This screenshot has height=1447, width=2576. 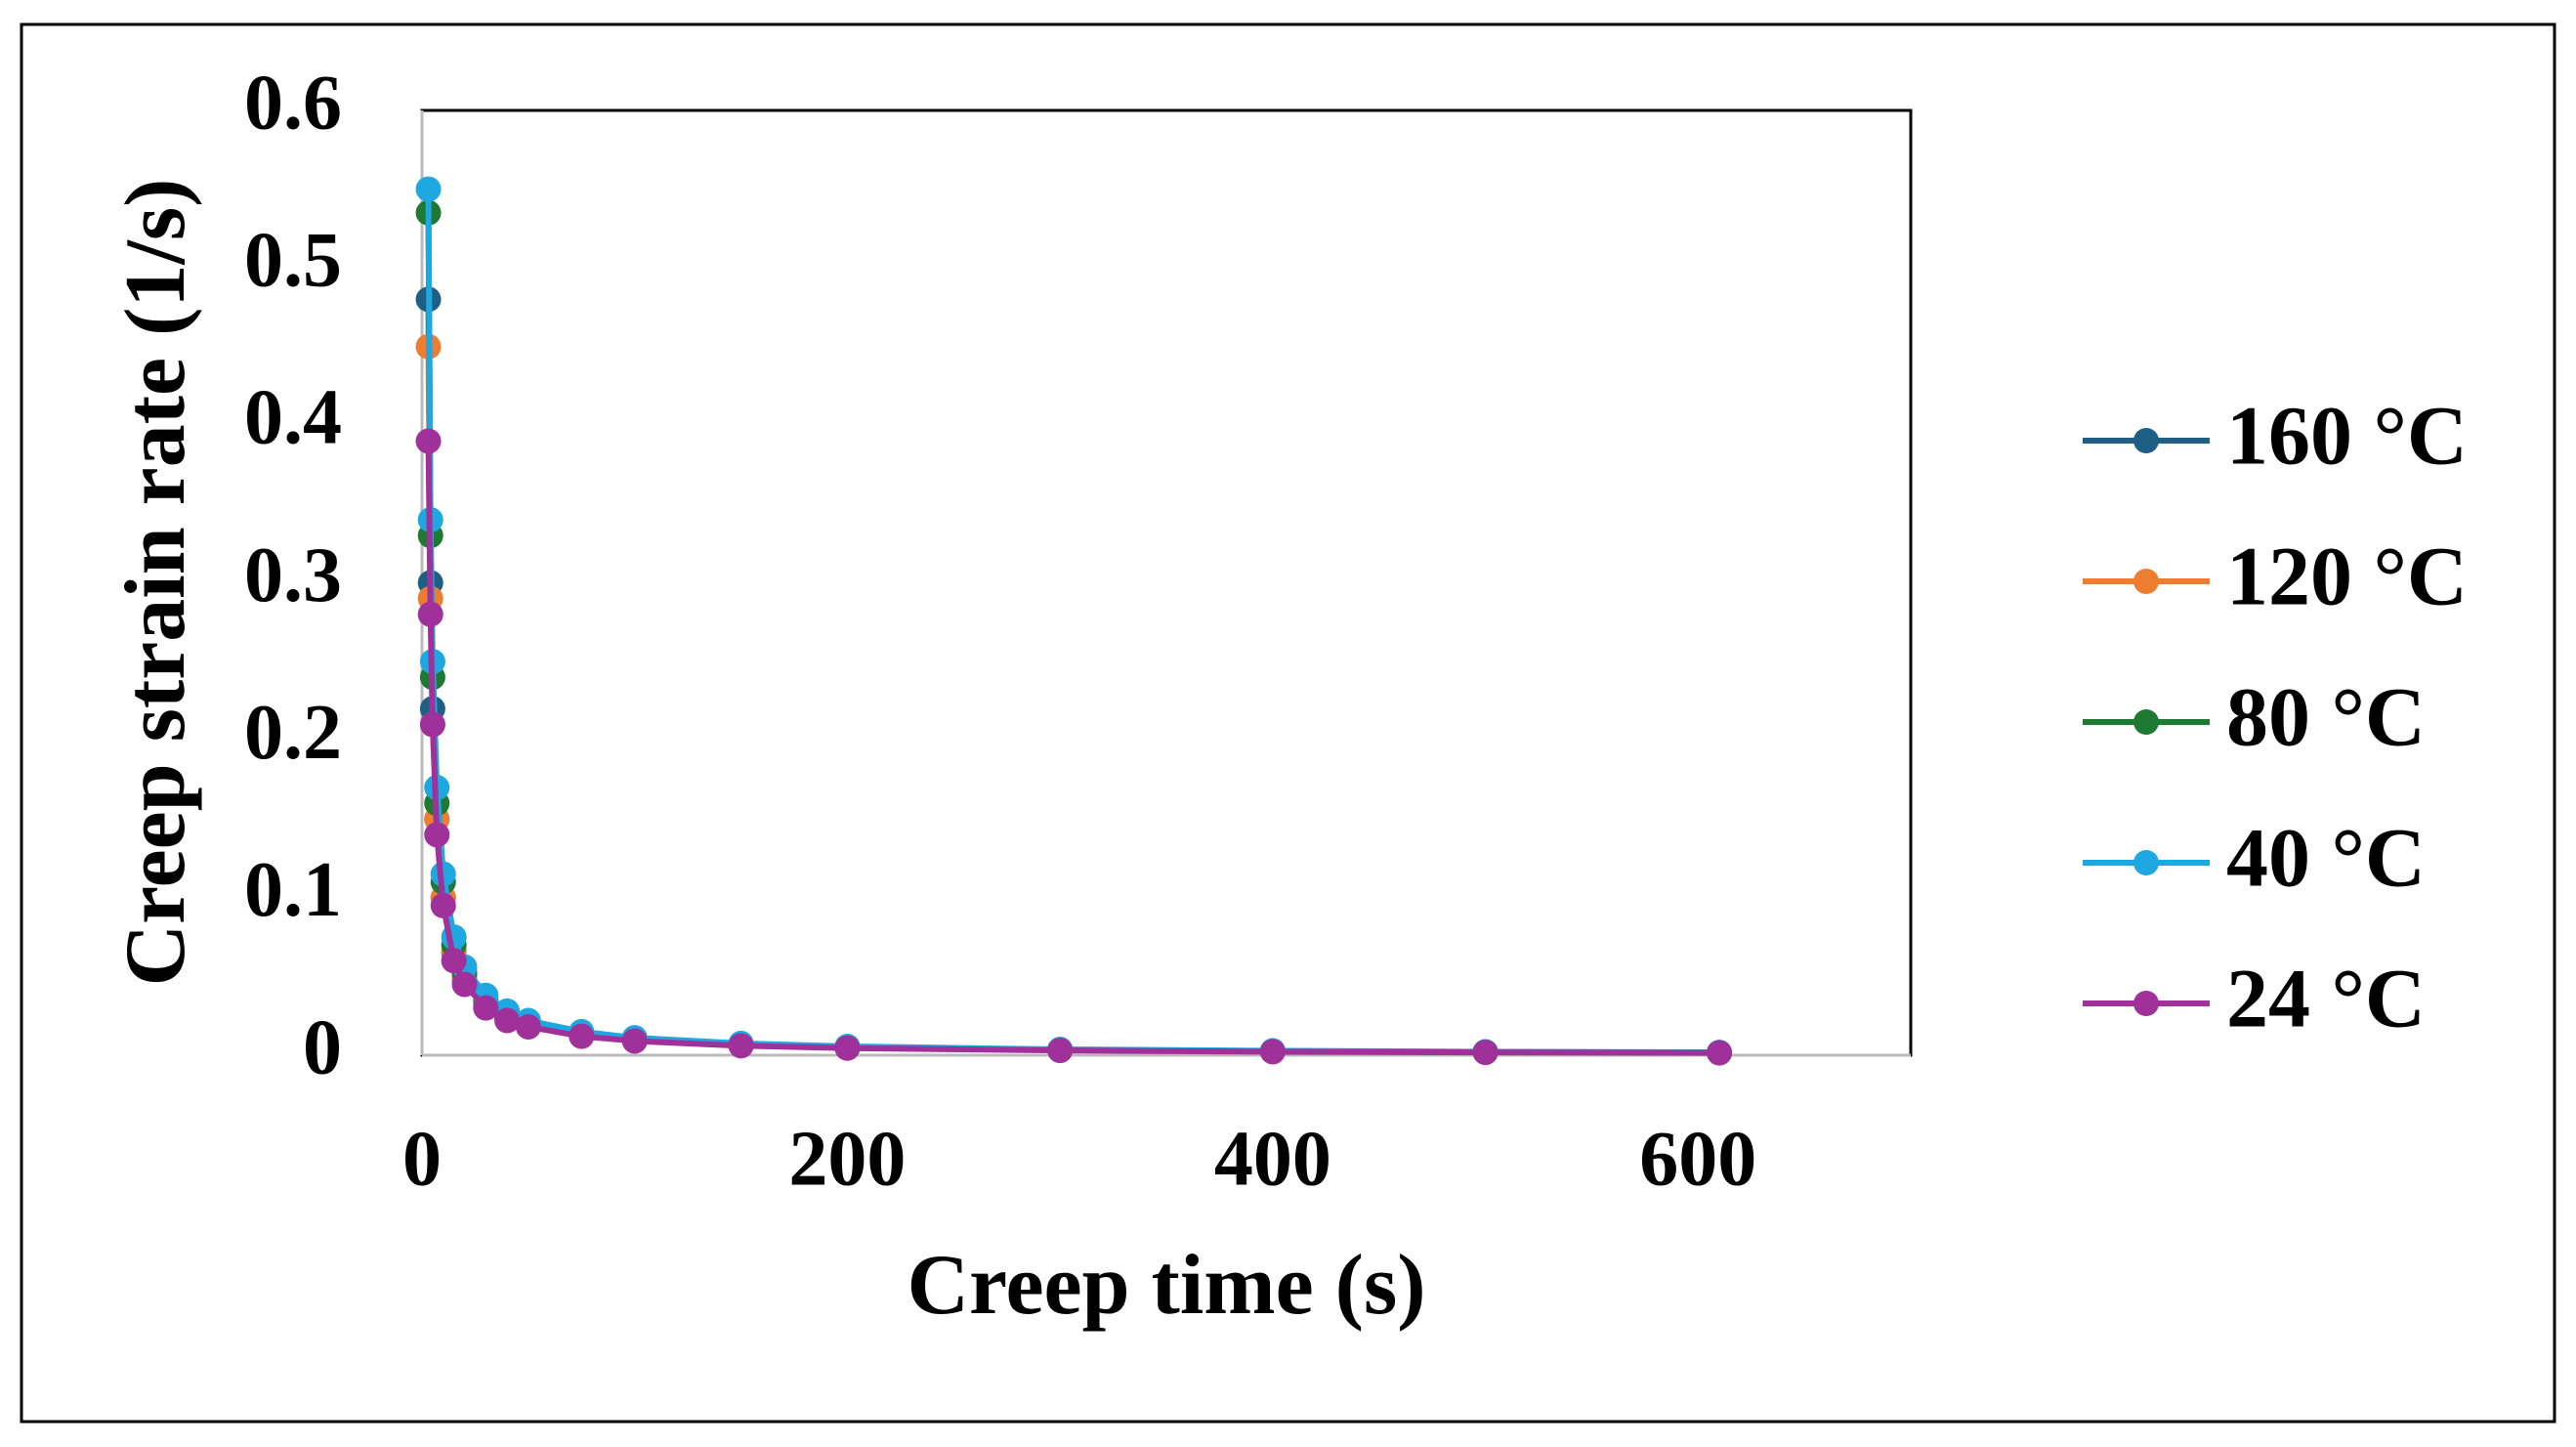 What do you see at coordinates (847, 1159) in the screenshot?
I see `x-tick-label: 200` at bounding box center [847, 1159].